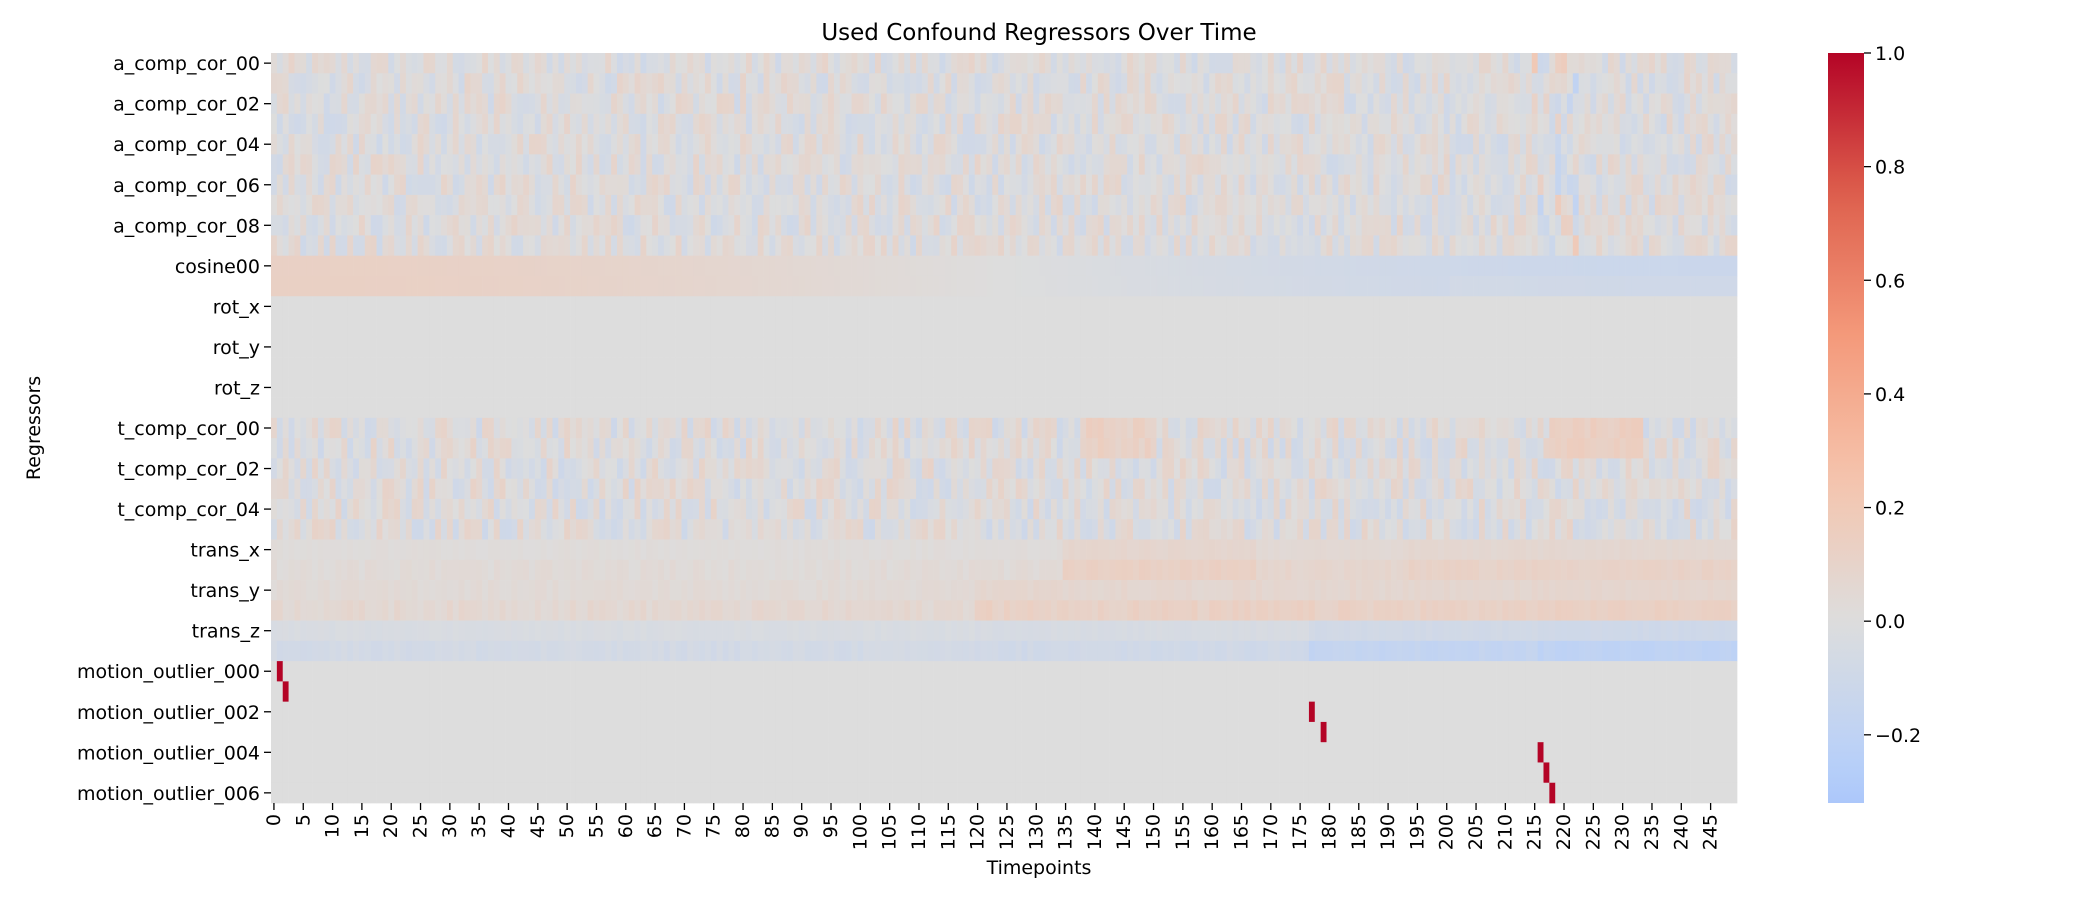 The width and height of the screenshot is (2100, 900). What do you see at coordinates (1038, 33) in the screenshot?
I see `chart-title: Used Confound Regressors Over Time` at bounding box center [1038, 33].